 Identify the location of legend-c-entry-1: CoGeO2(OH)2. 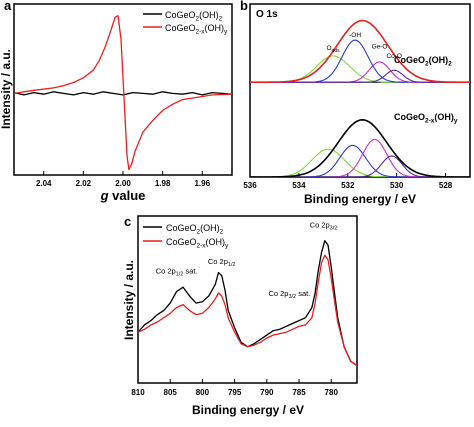
(195, 229).